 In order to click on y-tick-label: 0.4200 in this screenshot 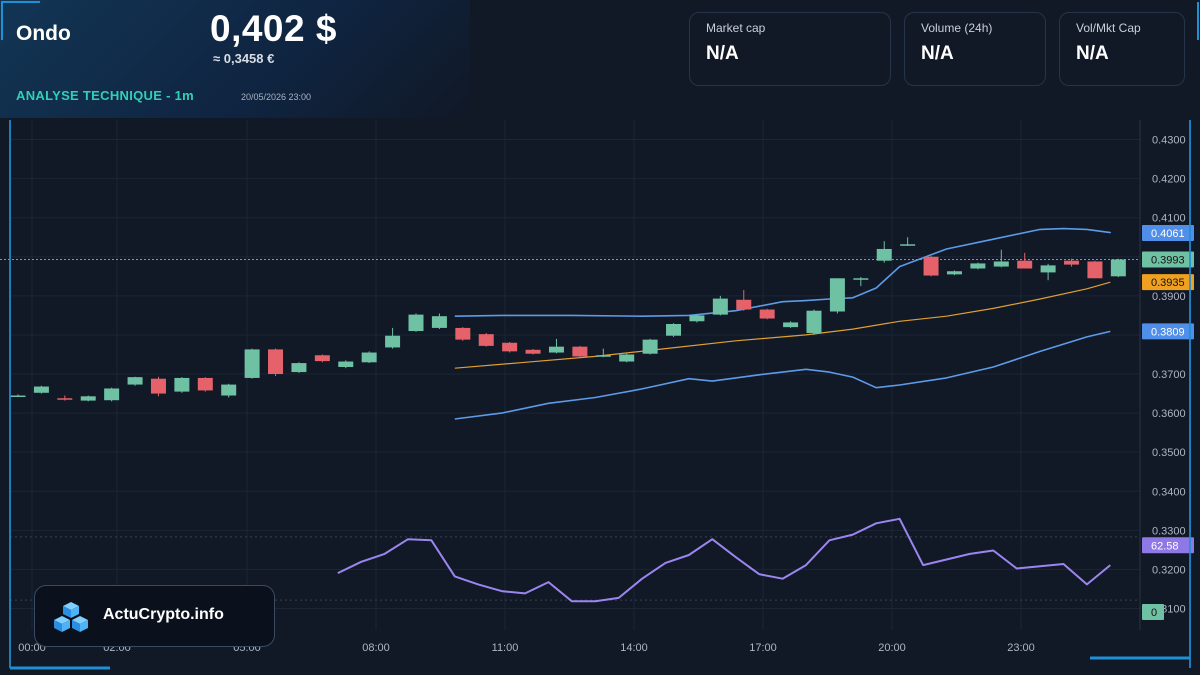, I will do `click(1169, 180)`.